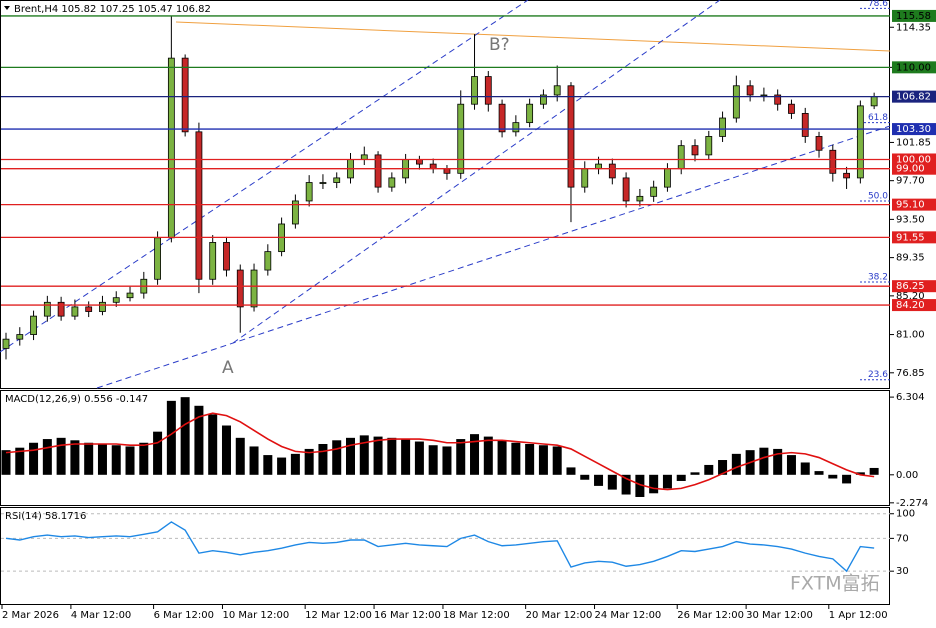  I want to click on y-tick-label: 89.35, so click(910, 258).